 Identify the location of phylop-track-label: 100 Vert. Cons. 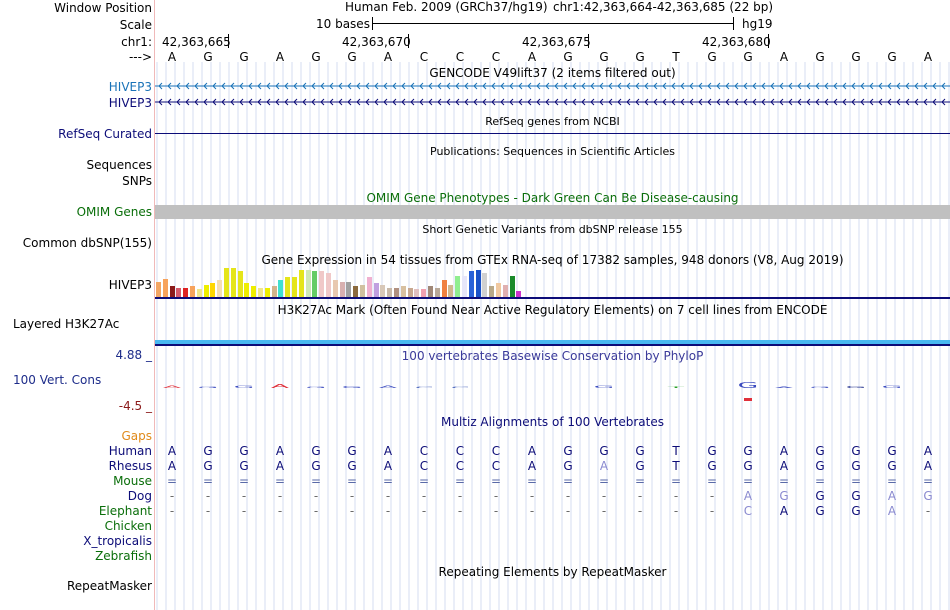
(57, 380).